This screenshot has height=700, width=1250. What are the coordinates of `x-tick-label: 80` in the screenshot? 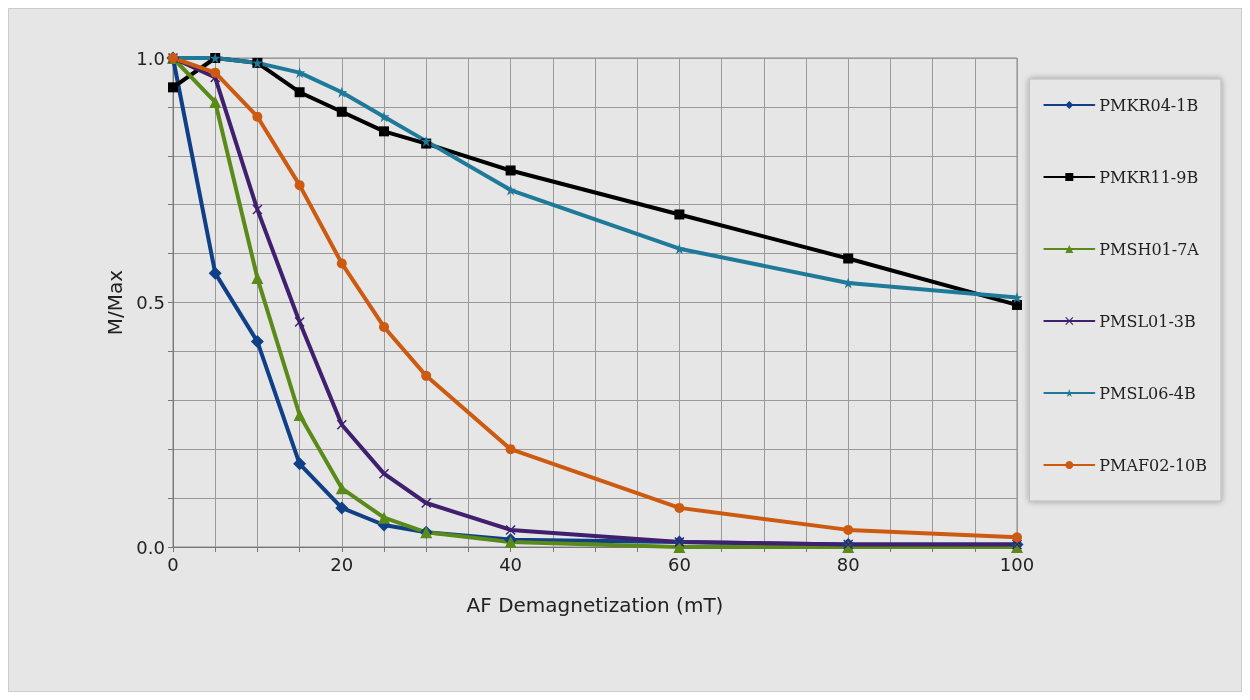 It's located at (848, 564).